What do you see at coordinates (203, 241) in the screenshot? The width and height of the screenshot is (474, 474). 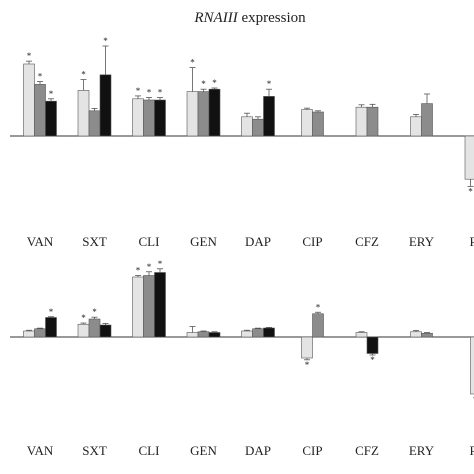 I see `top-tick-label-gen: GEN` at bounding box center [203, 241].